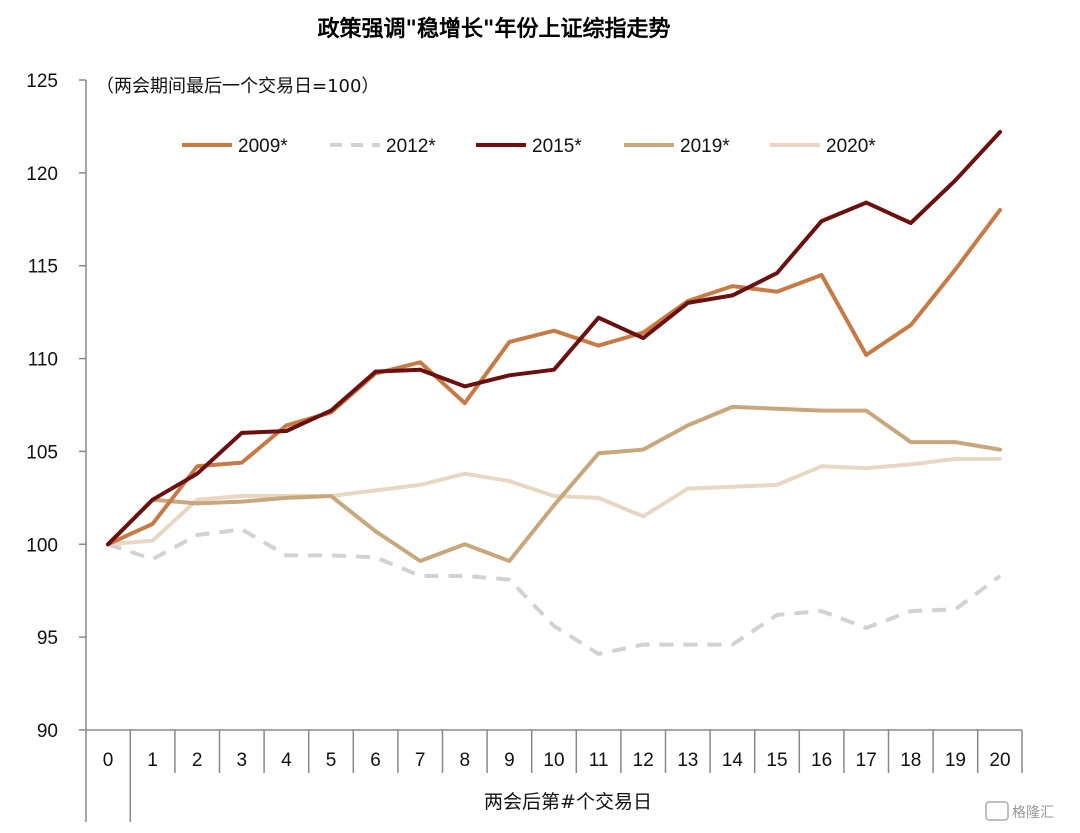  I want to click on x-tick-label: 7, so click(420, 760).